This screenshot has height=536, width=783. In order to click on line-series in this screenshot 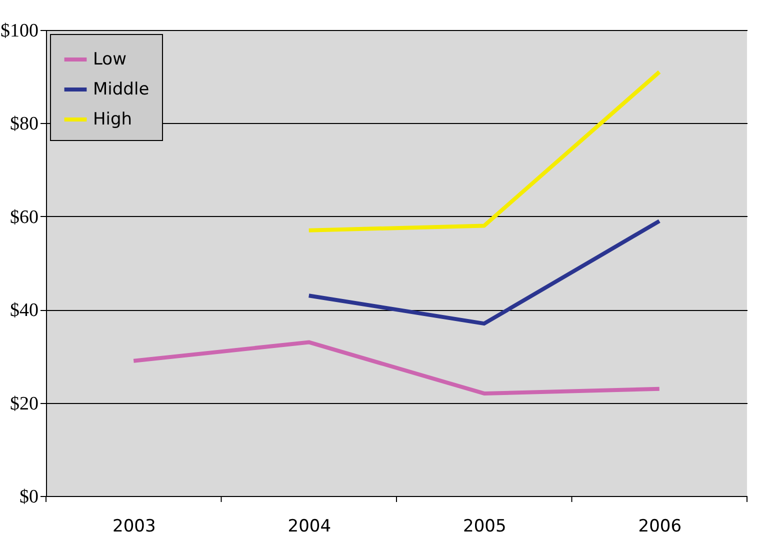, I will do `click(397, 368)`.